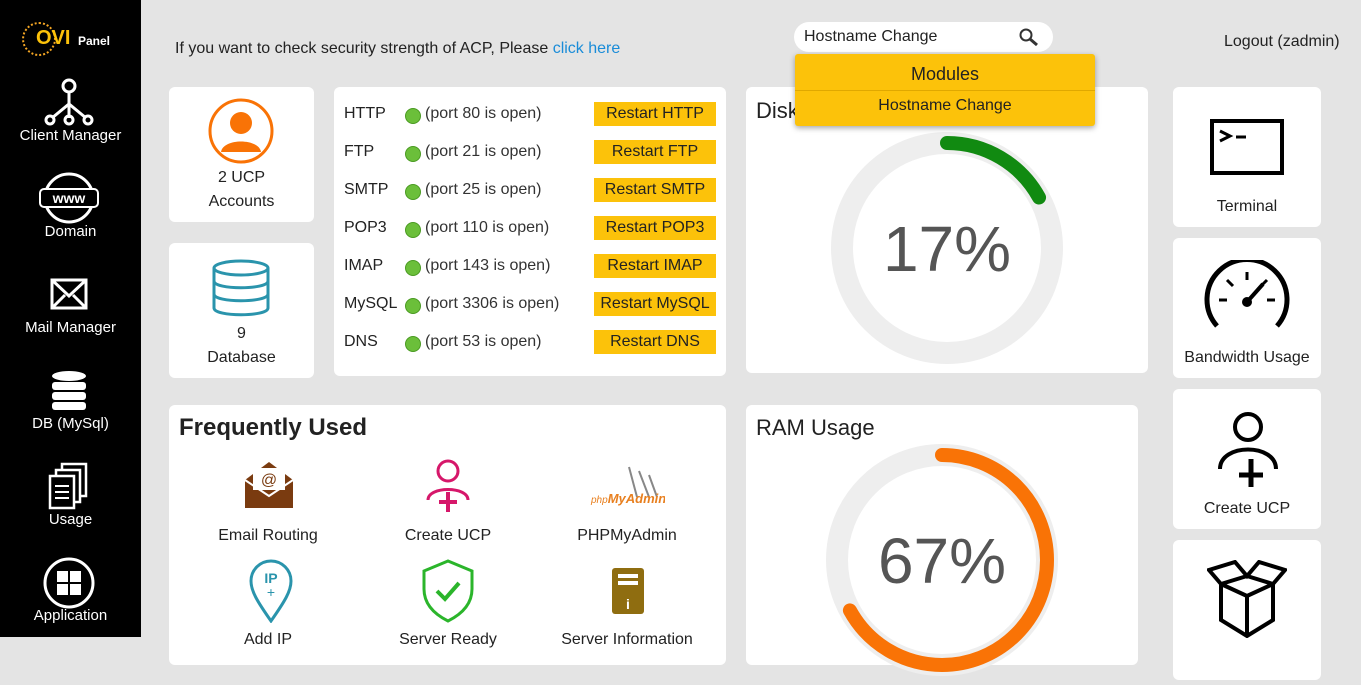 The height and width of the screenshot is (685, 1361). I want to click on dropdown-header: Modules, so click(945, 74).